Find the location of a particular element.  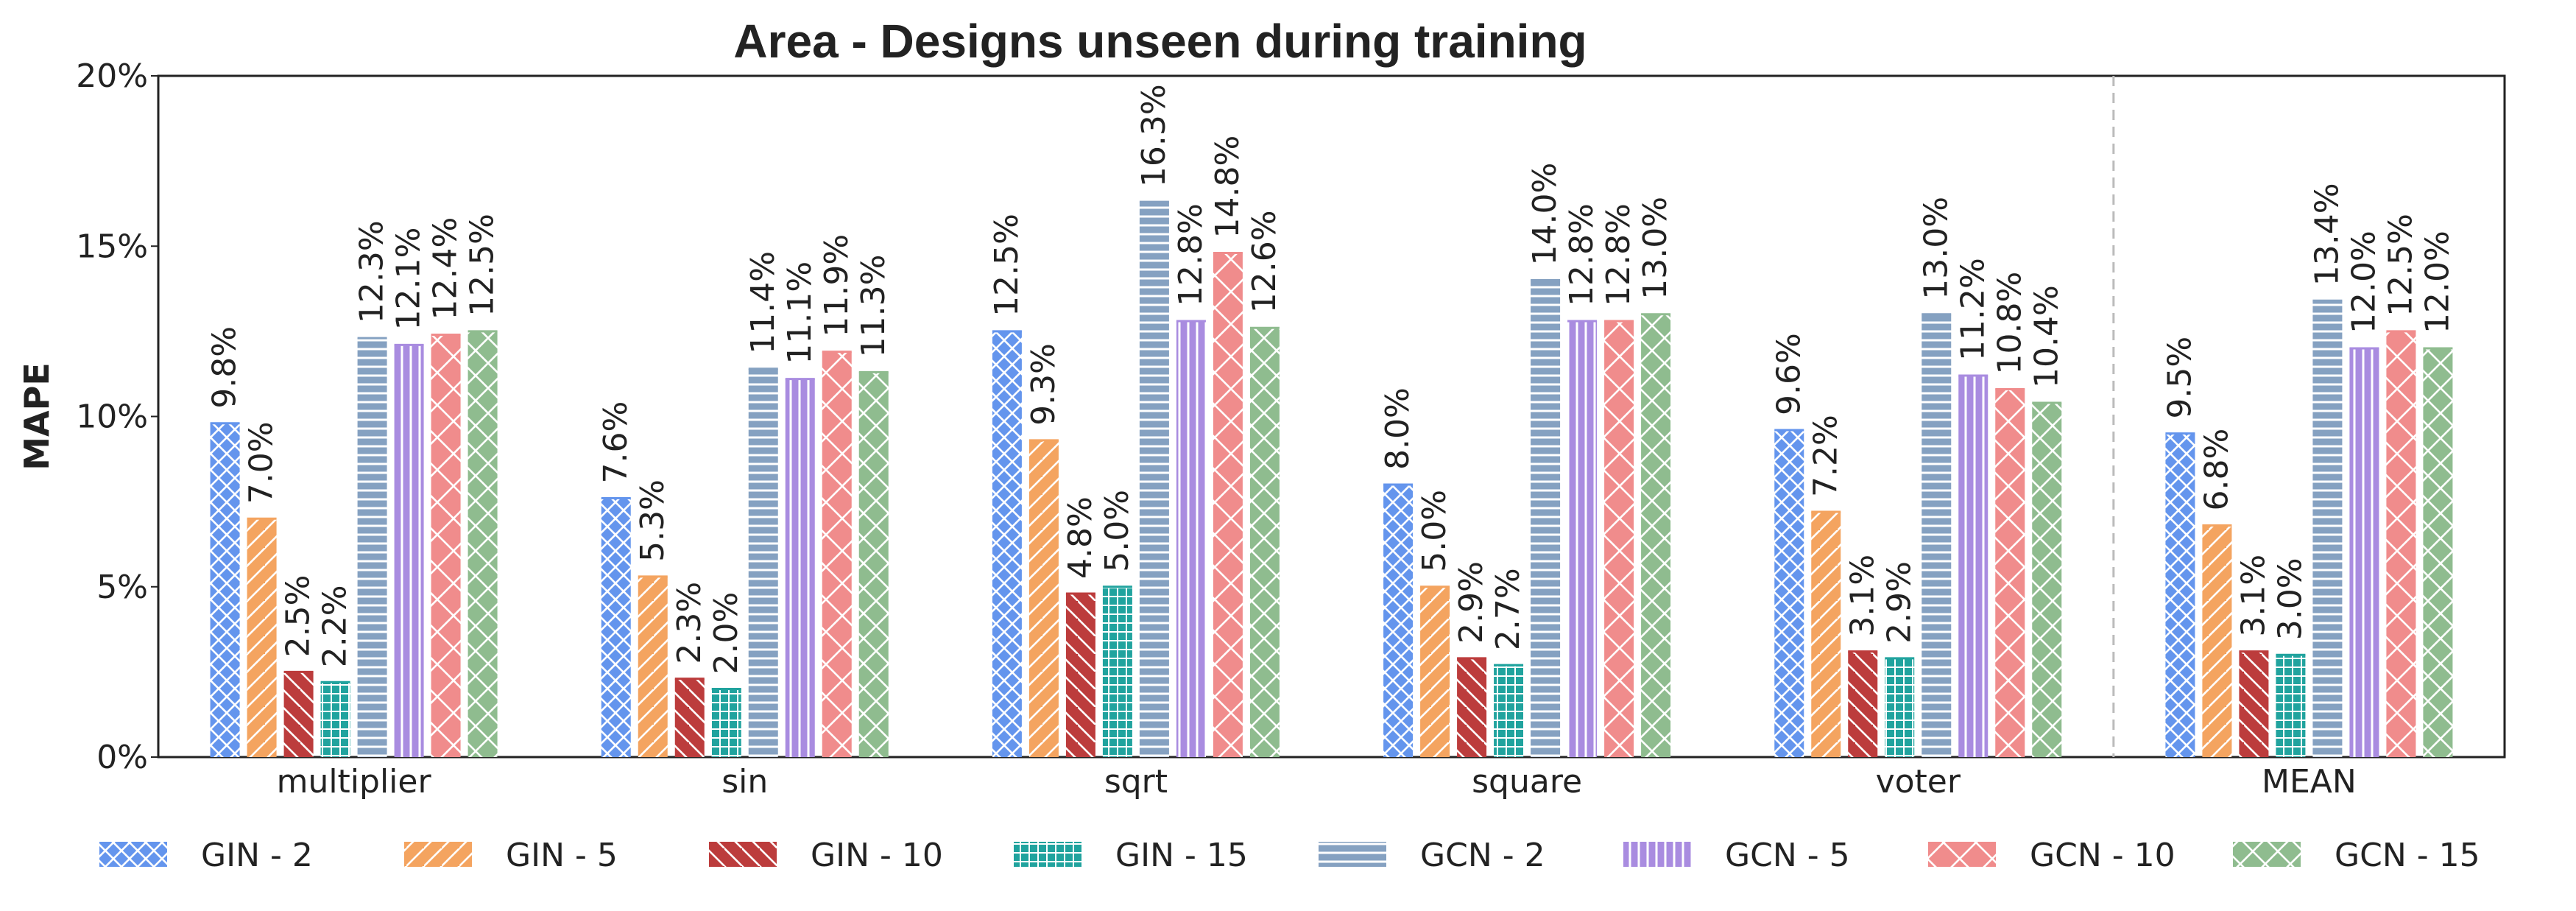

legend-item: GIN - 5 is located at coordinates (511, 855).